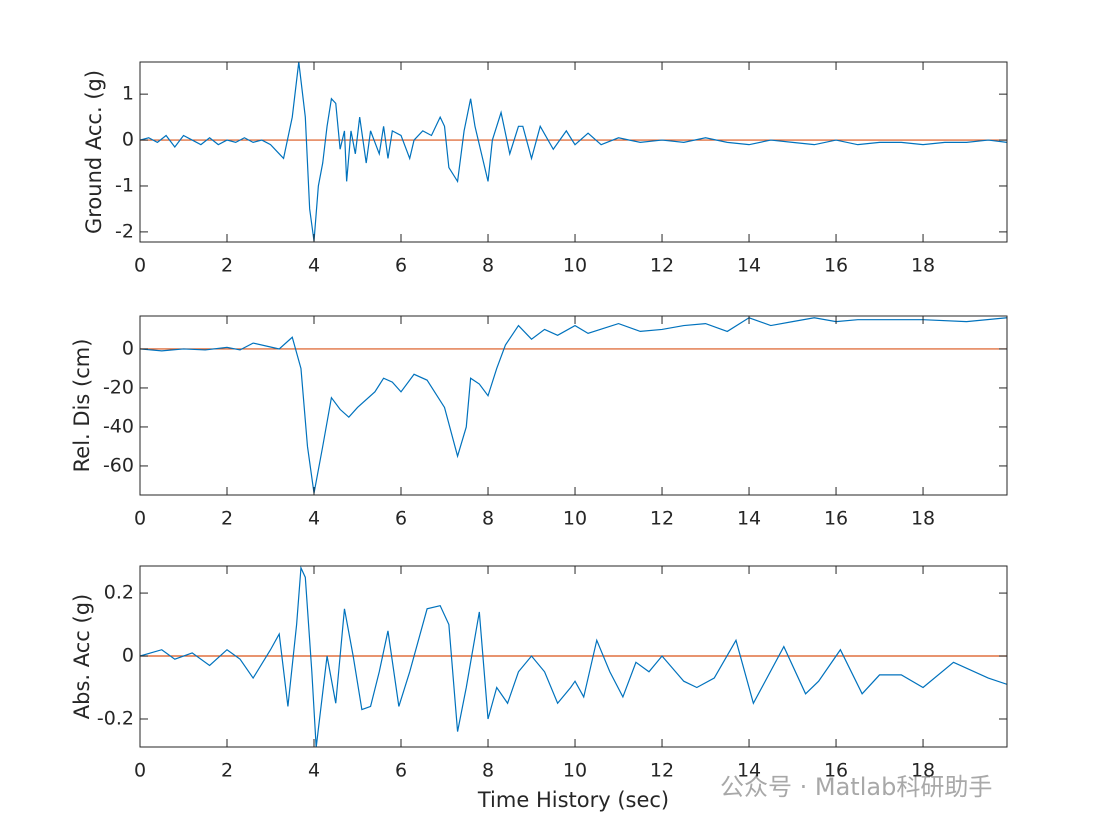  Describe the element at coordinates (124, 185) in the screenshot. I see `y-tick-label: -1` at that location.